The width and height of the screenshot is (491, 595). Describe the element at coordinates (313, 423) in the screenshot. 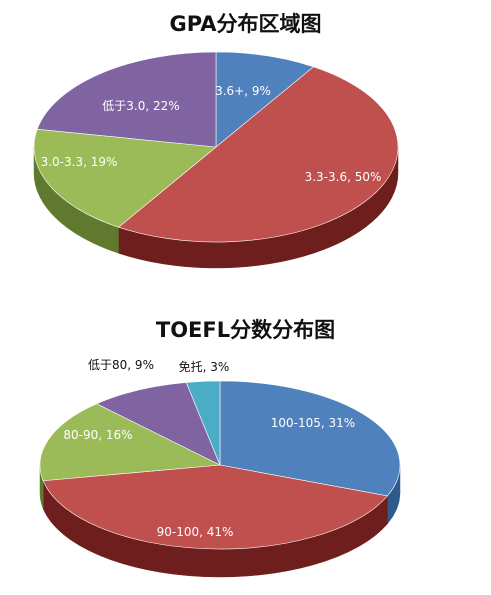

I see `toefl-label-100-105: 100-105, 31%` at that location.